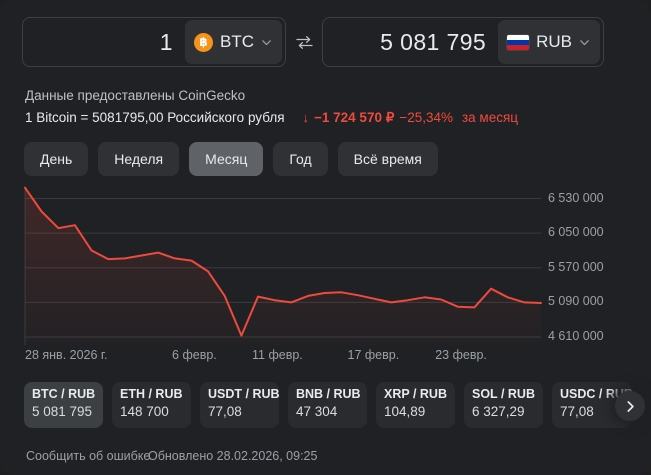 This screenshot has height=475, width=651. I want to click on pair-name: BTC / RUB, so click(64, 394).